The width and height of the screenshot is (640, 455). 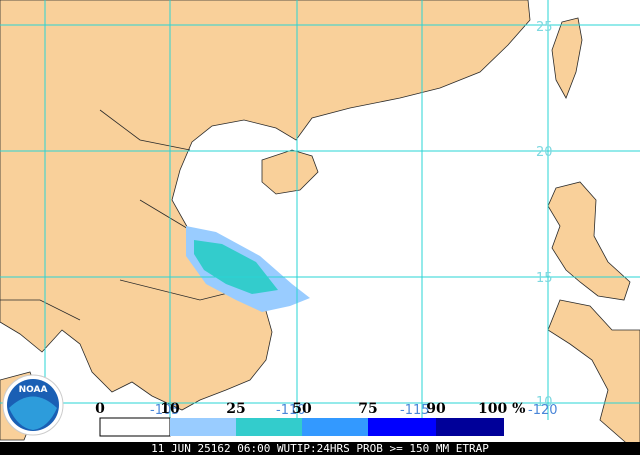 I want to click on legend-tick: 100 %, so click(x=501, y=409).